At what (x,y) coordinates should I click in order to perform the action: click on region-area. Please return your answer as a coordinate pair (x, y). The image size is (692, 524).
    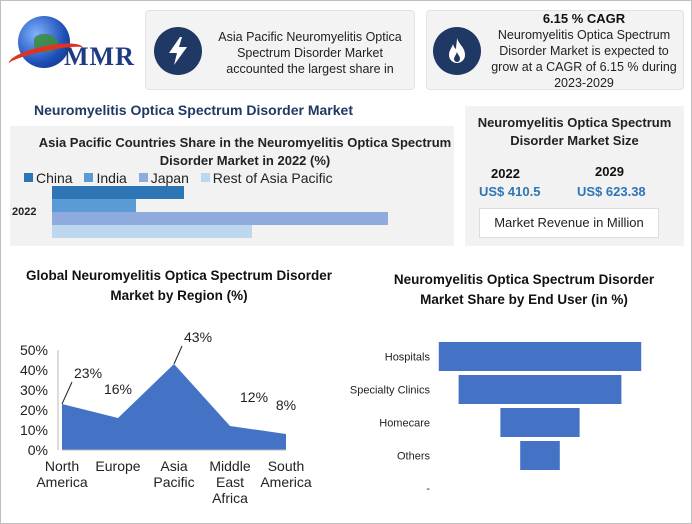
    Looking at the image, I should click on (174, 407).